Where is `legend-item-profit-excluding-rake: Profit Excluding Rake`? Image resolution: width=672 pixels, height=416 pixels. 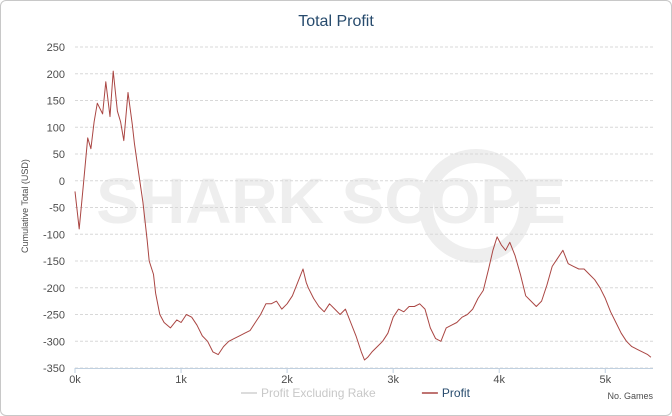
legend-item-profit-excluding-rake: Profit Excluding Rake is located at coordinates (308, 393).